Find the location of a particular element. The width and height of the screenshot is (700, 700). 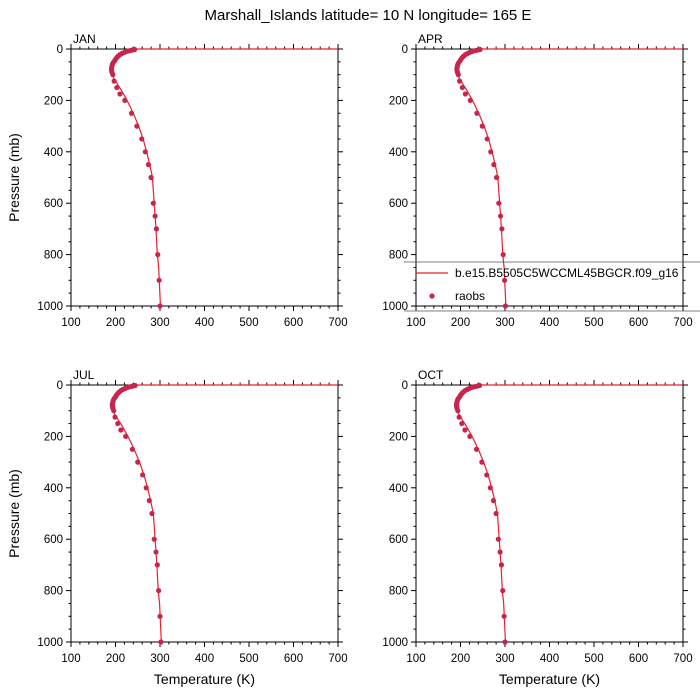

y-tick-label: 1000 is located at coordinates (50, 643).